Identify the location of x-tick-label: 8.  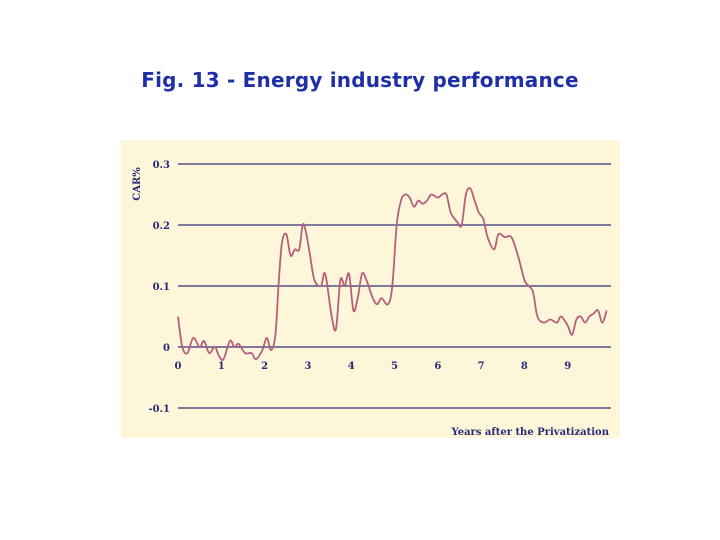
(524, 366).